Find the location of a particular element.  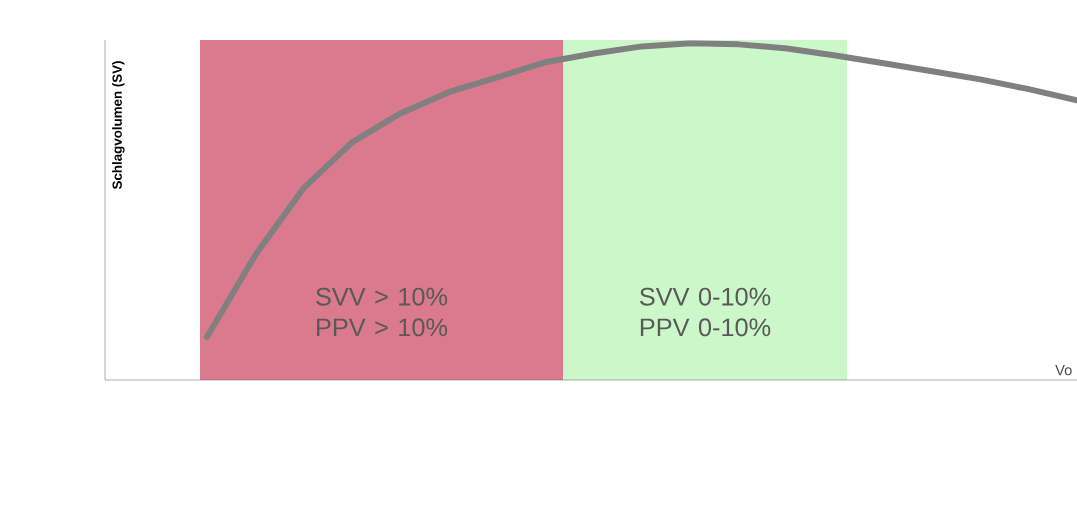

x-axis-title: Vo is located at coordinates (1063, 370).